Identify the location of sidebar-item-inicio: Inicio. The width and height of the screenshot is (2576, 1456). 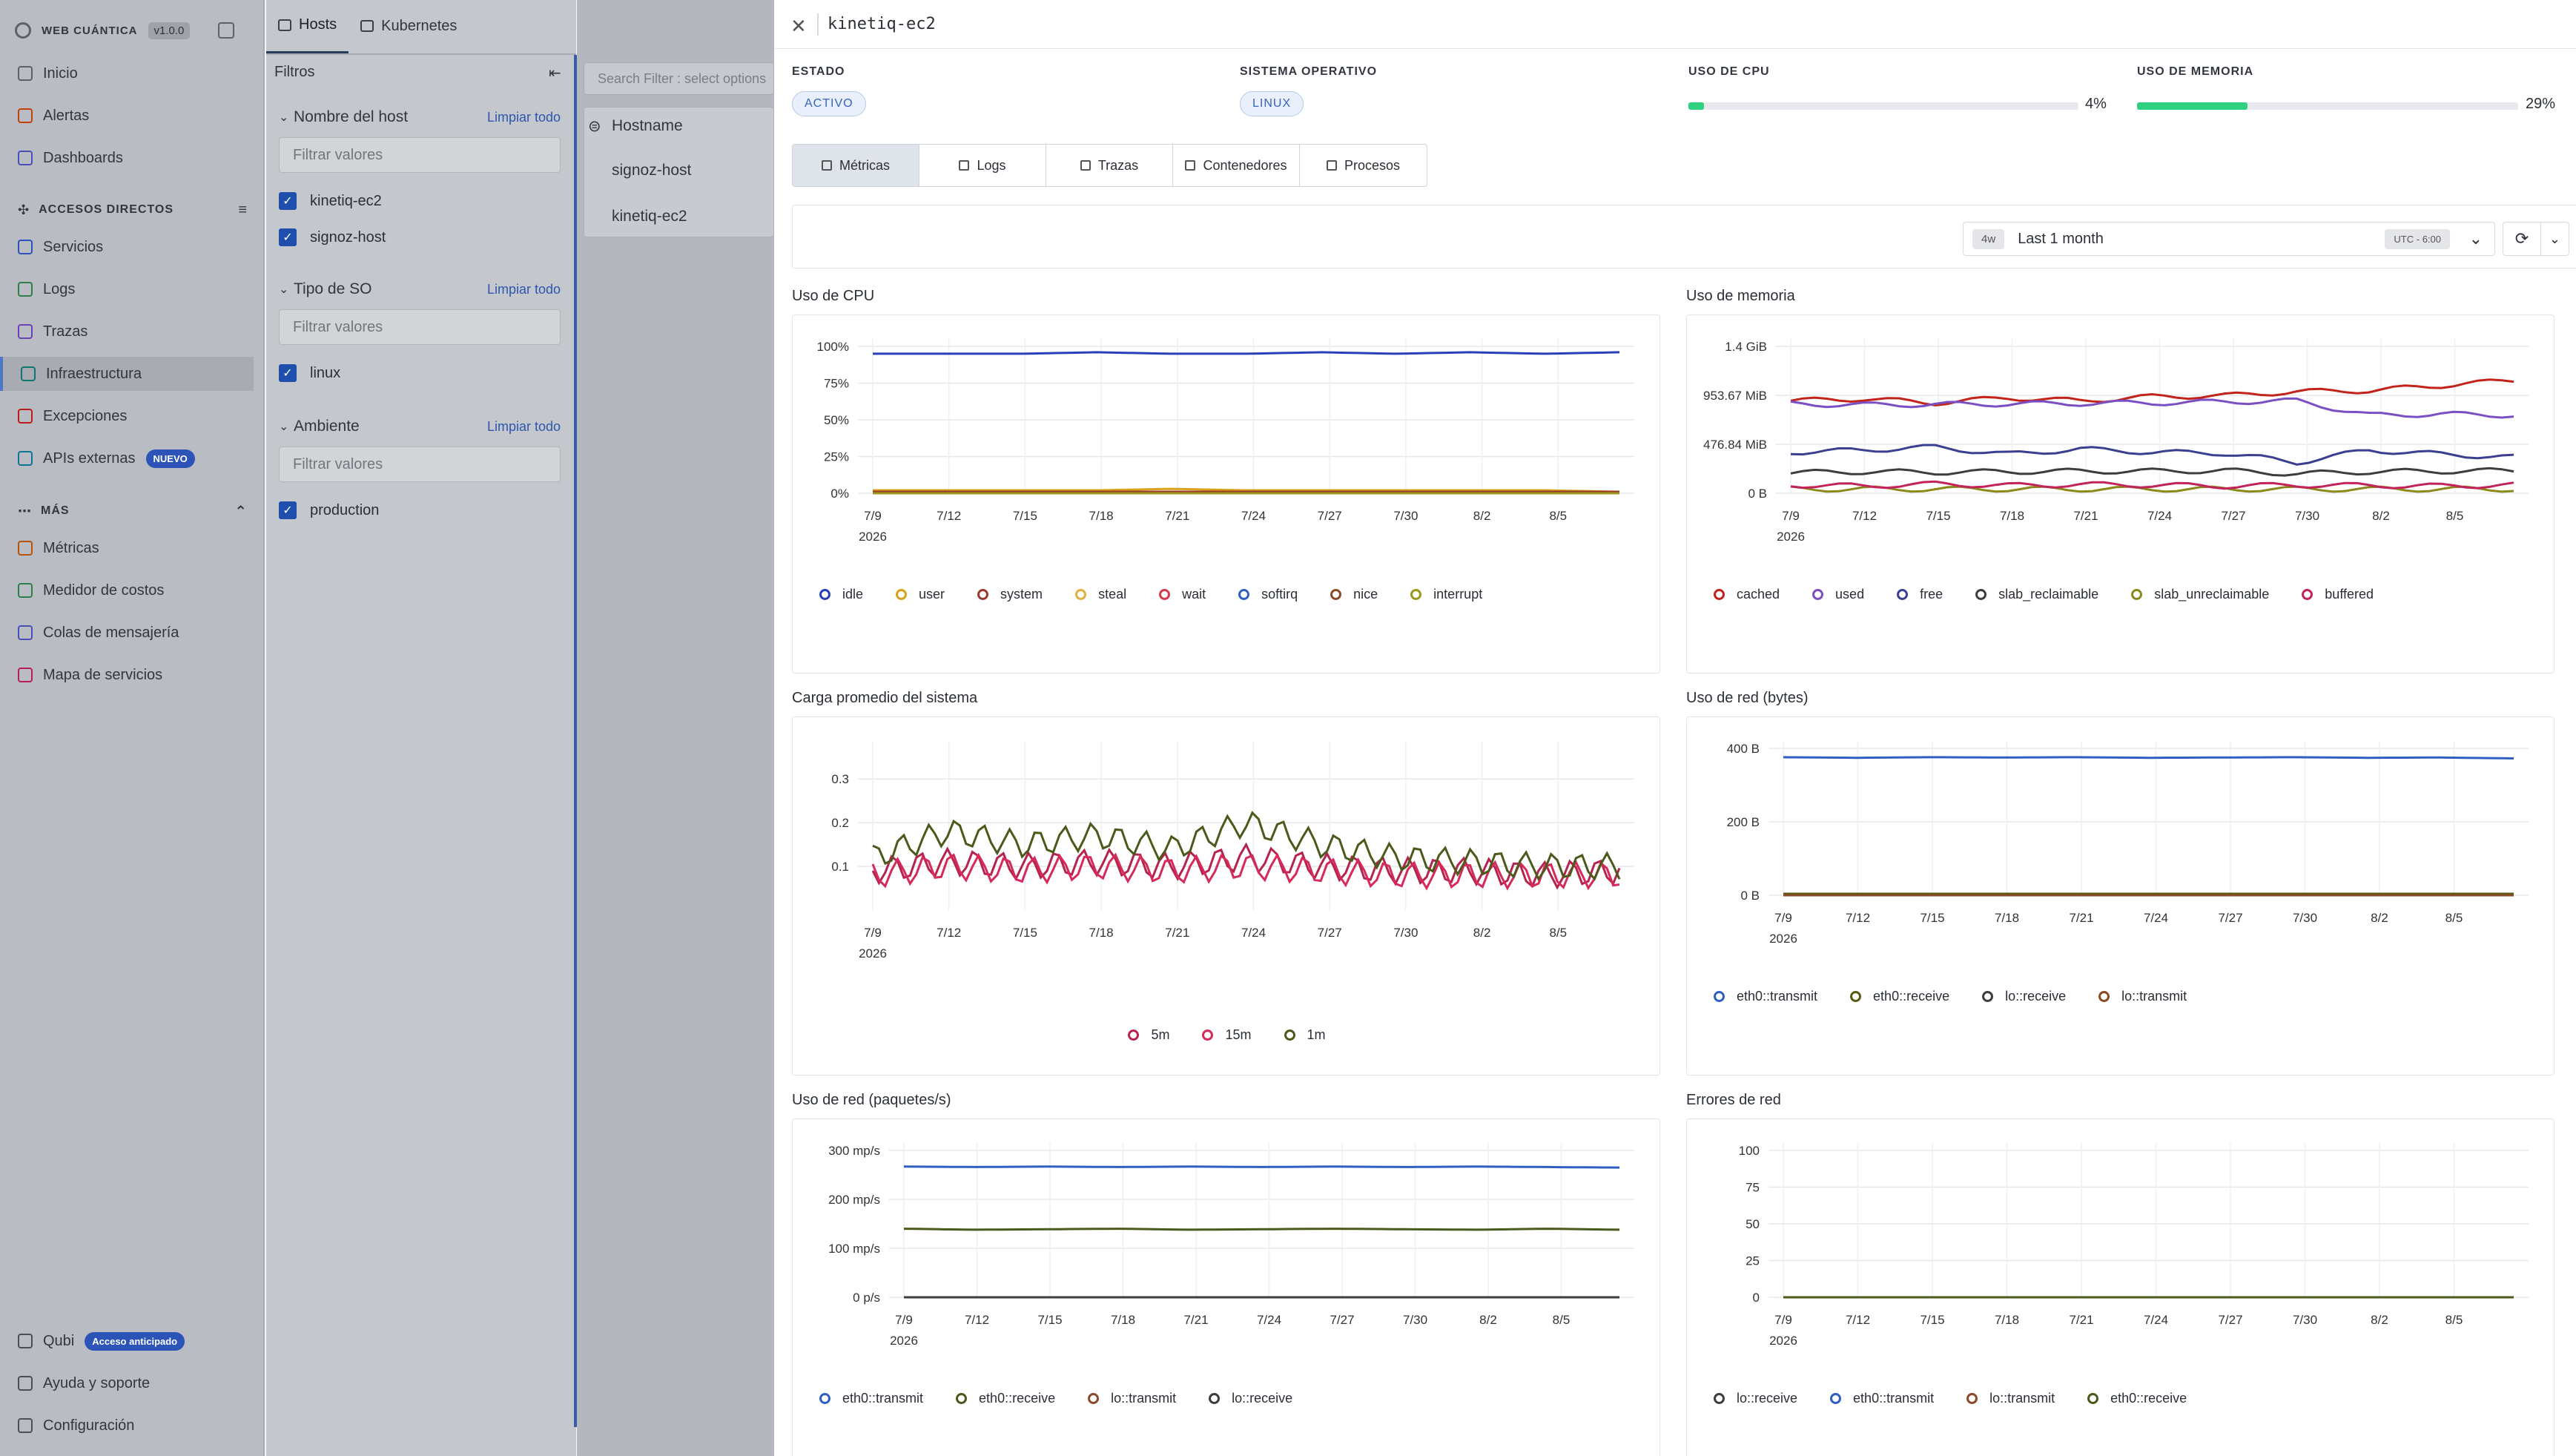
(132, 73).